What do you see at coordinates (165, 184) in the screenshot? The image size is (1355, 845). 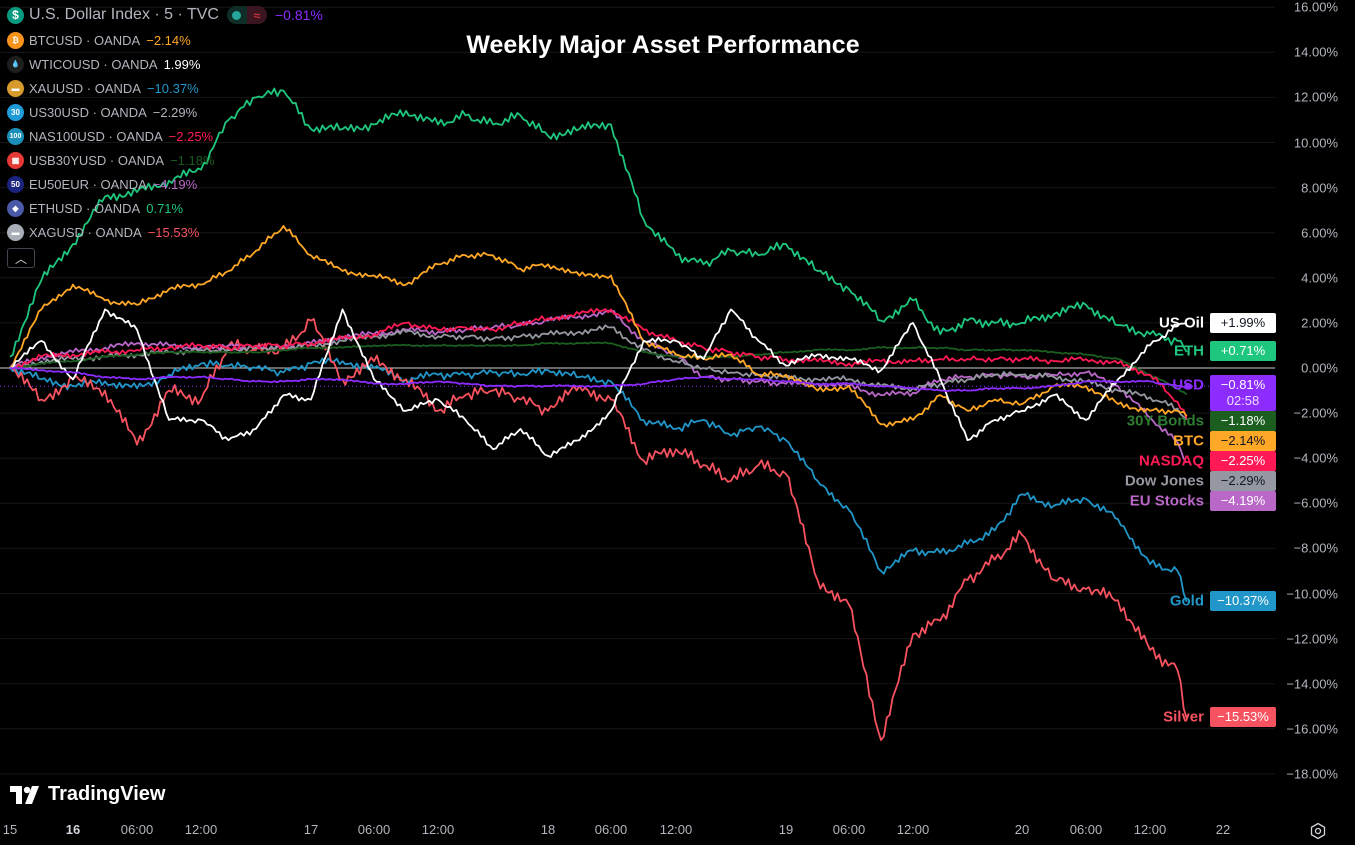 I see `legend-item: 50 EU50EUR · OANDA −4.19%` at bounding box center [165, 184].